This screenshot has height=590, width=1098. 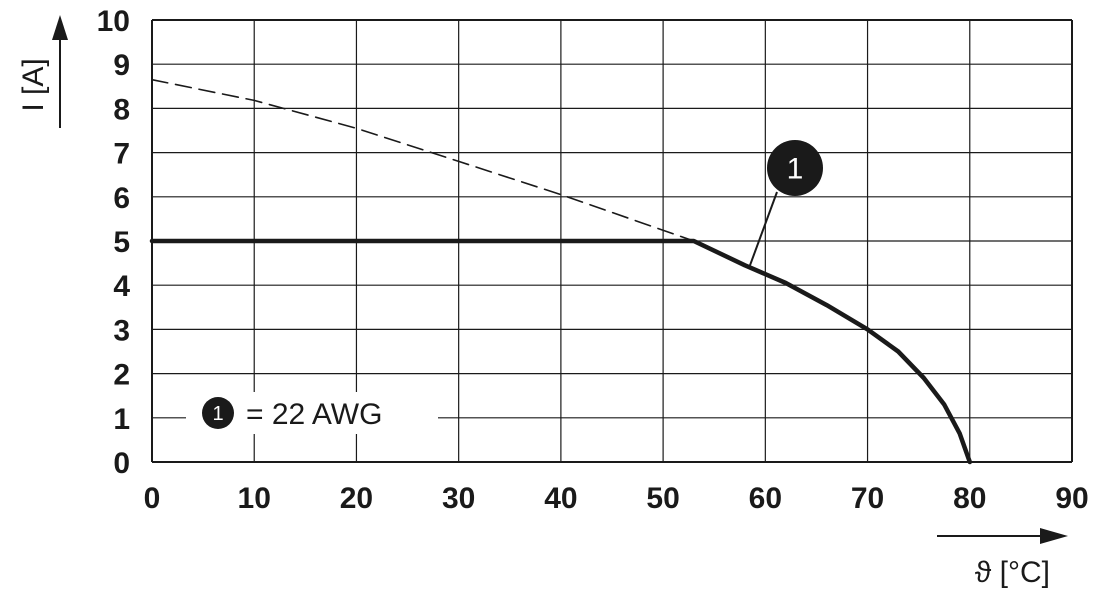 What do you see at coordinates (356, 498) in the screenshot?
I see `x-tick-label: 20` at bounding box center [356, 498].